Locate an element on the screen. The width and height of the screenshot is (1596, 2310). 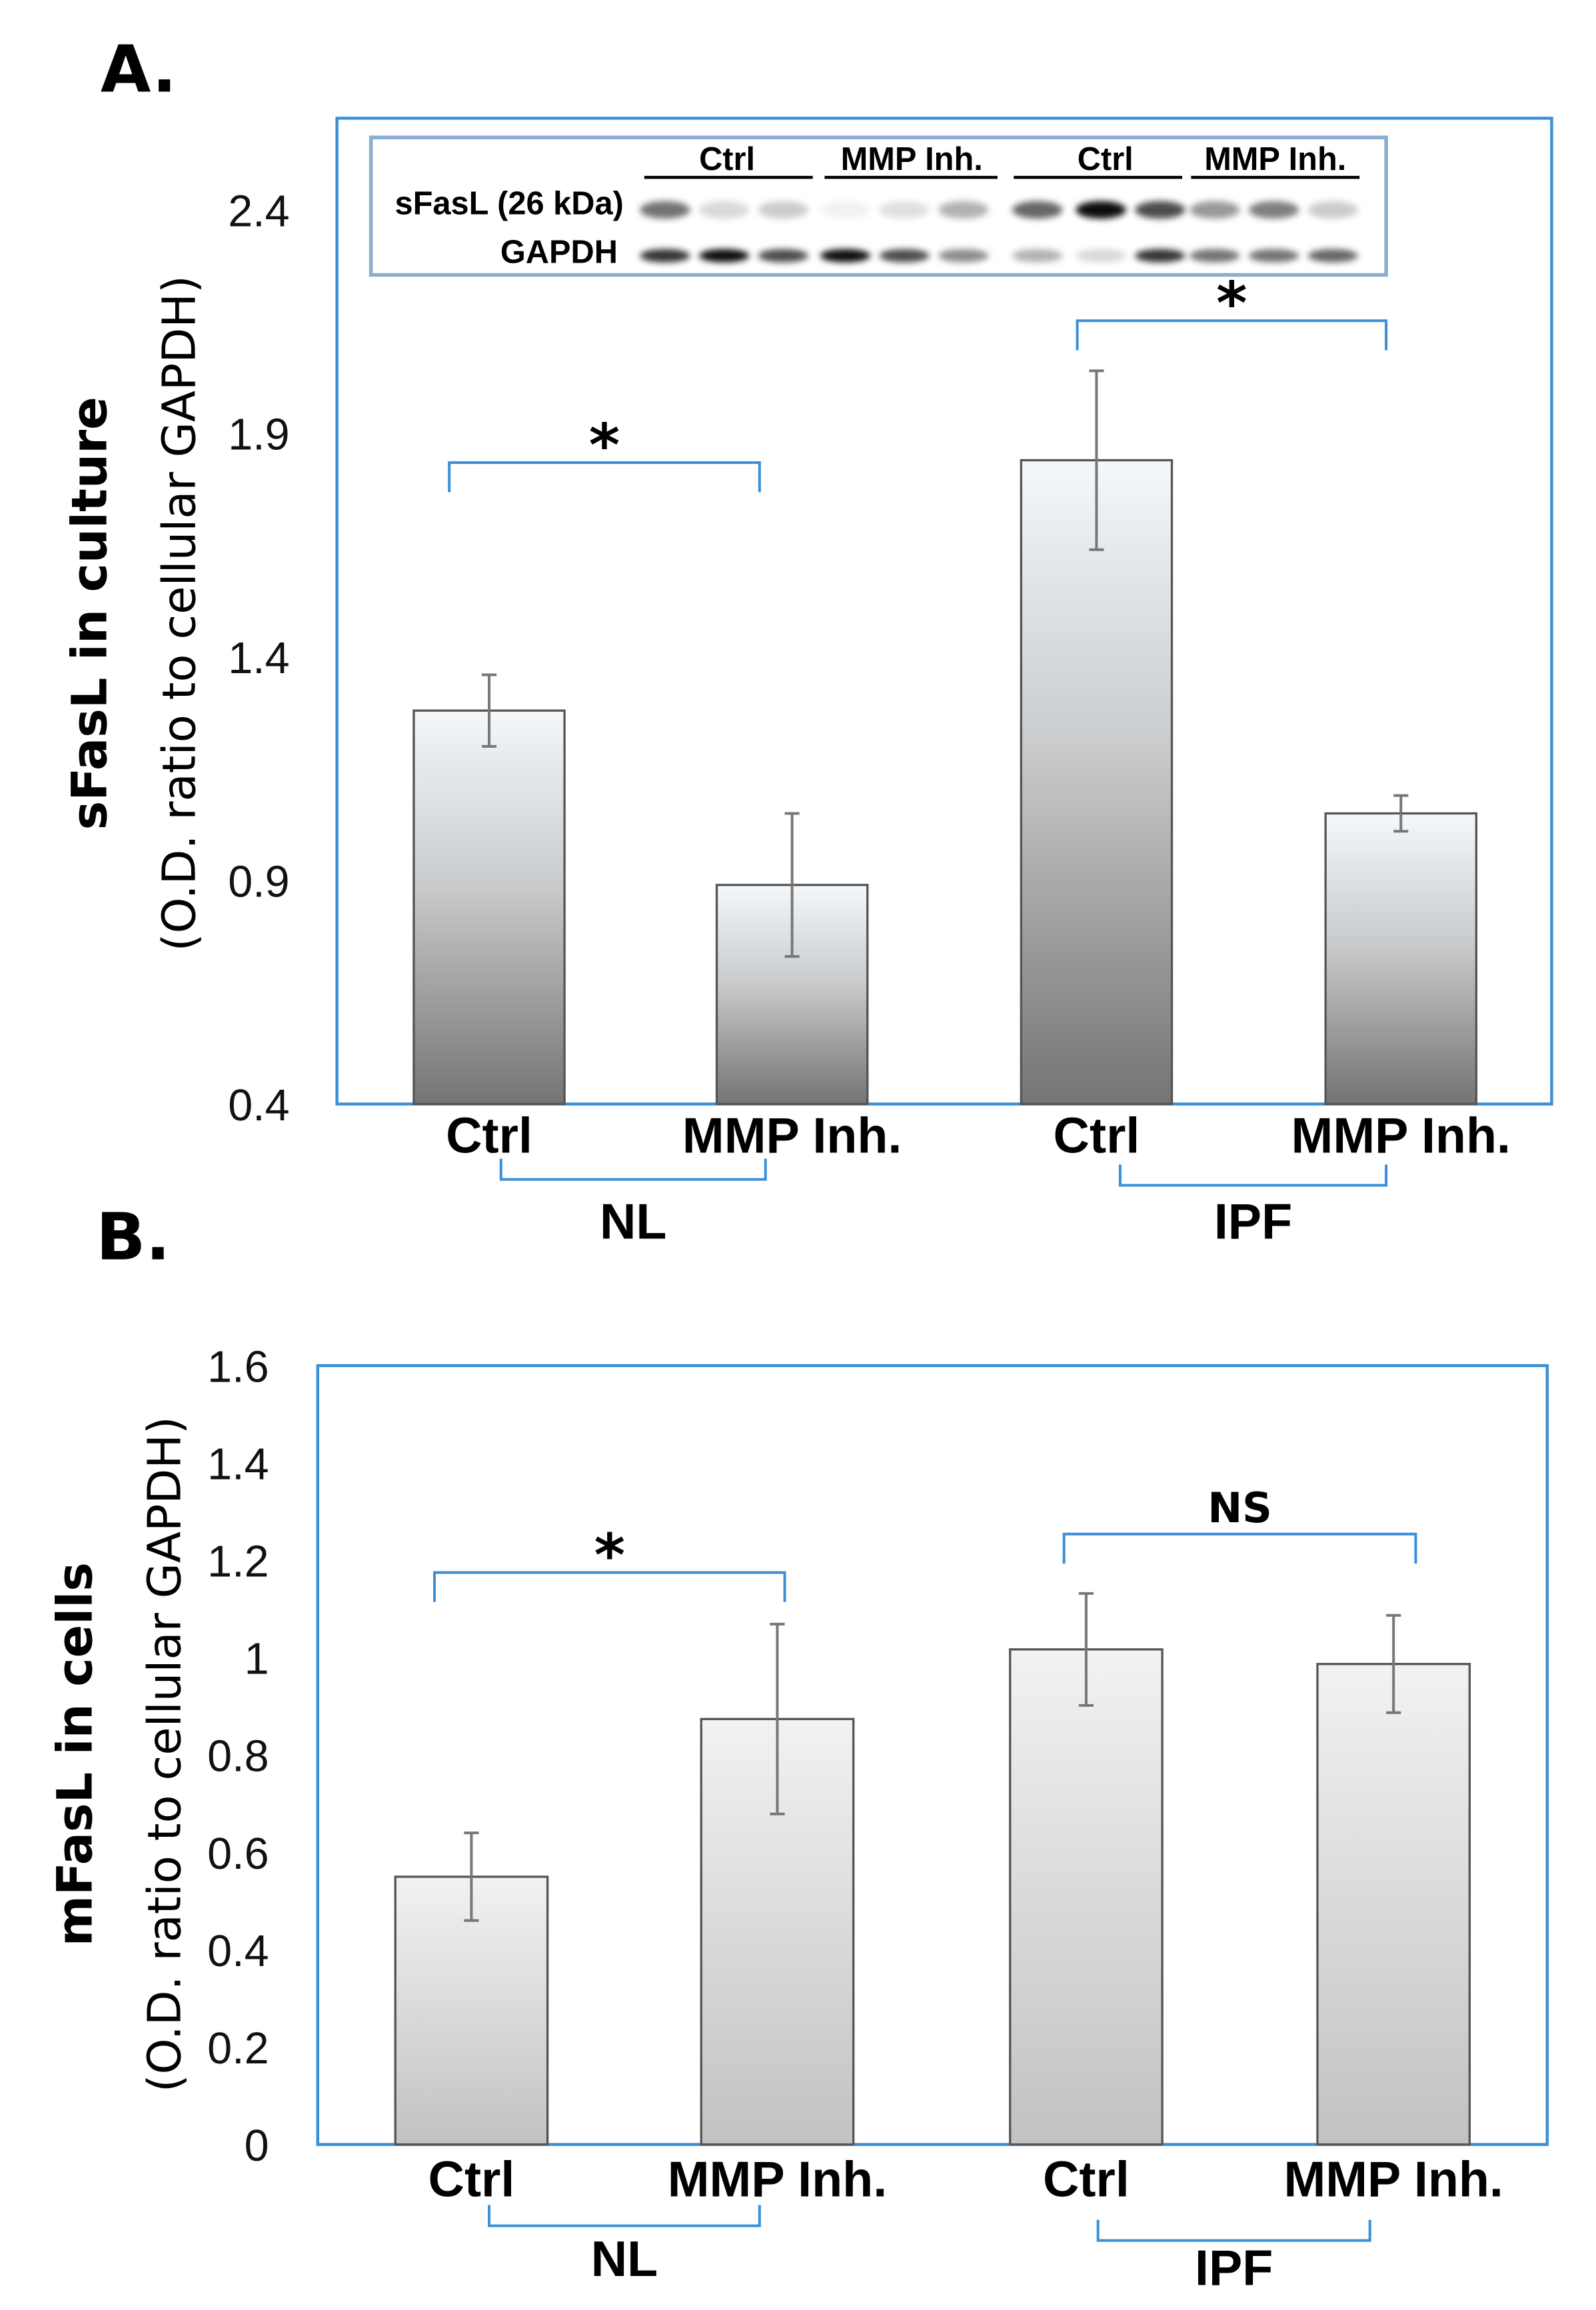
y-axis-title-a: sFasL in culture is located at coordinates (90, 613).